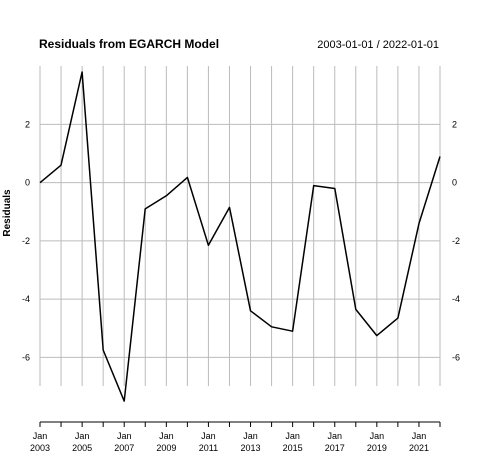 The height and width of the screenshot is (458, 480). What do you see at coordinates (27, 124) in the screenshot?
I see `y-tick-label-left: 2` at bounding box center [27, 124].